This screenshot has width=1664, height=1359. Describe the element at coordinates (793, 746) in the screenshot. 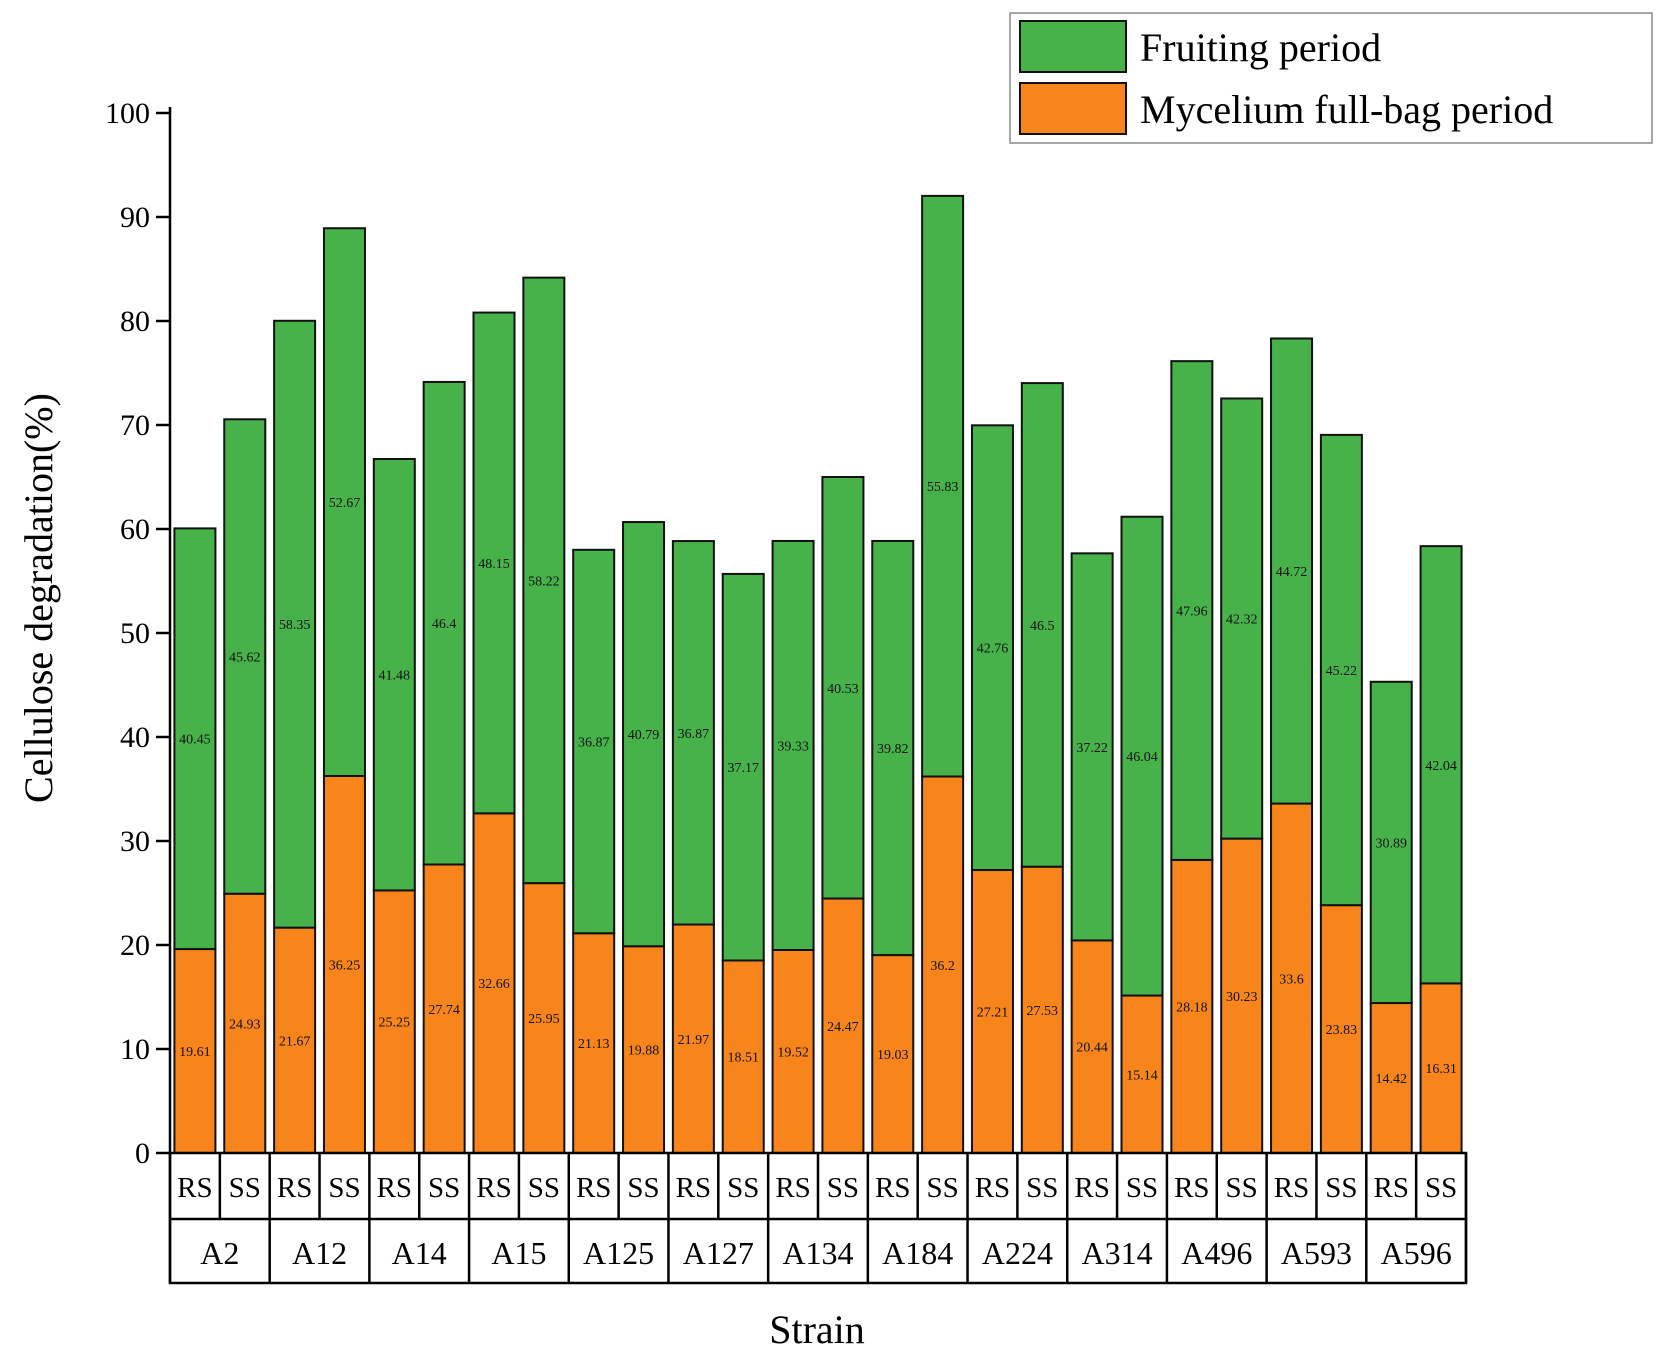

I see `data-label-fruiting-12: 39.33` at that location.